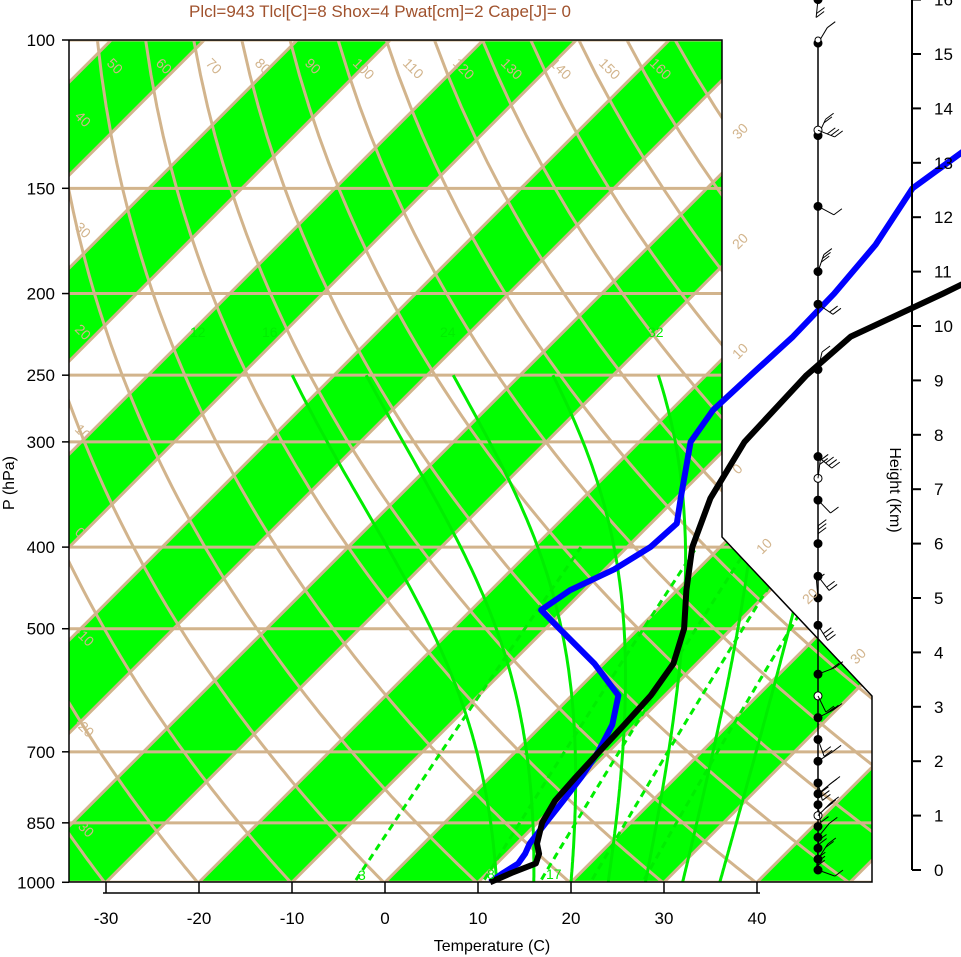 Image resolution: width=961 pixels, height=957 pixels. I want to click on temperature-tick-label: 30, so click(664, 918).